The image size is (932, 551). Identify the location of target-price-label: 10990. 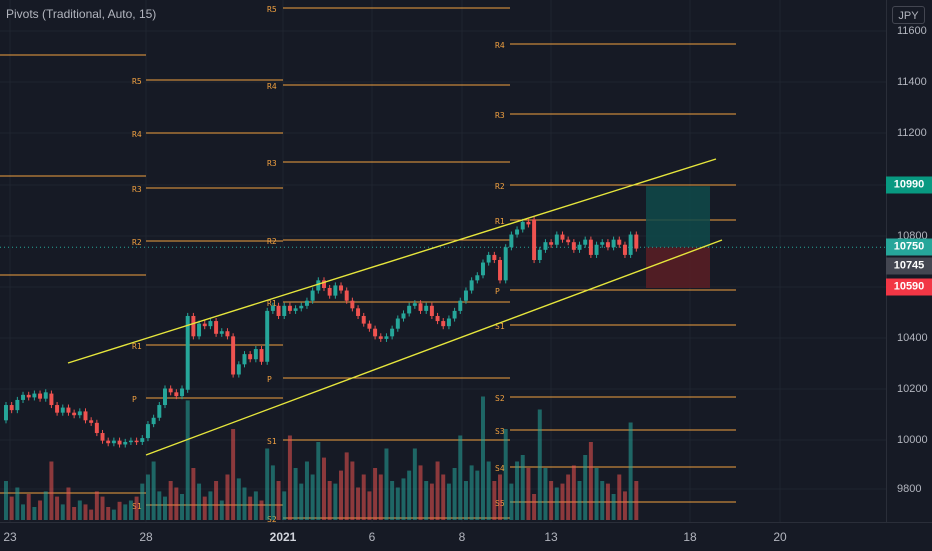
(909, 185).